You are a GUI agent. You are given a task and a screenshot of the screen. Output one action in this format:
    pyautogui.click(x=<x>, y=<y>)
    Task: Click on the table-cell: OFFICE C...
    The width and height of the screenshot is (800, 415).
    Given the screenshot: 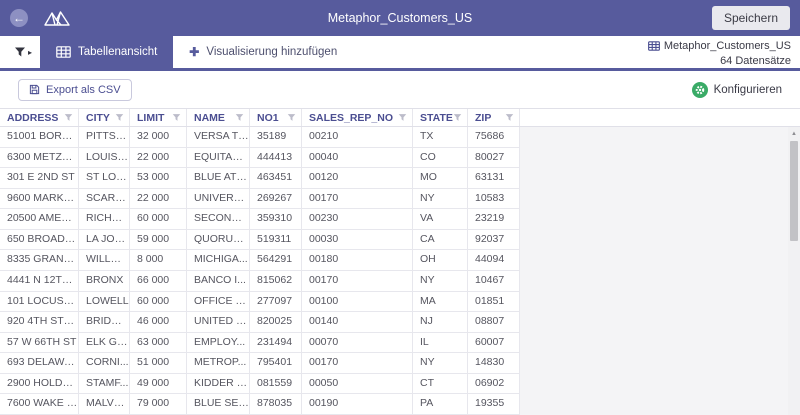 What is the action you would take?
    pyautogui.click(x=218, y=302)
    